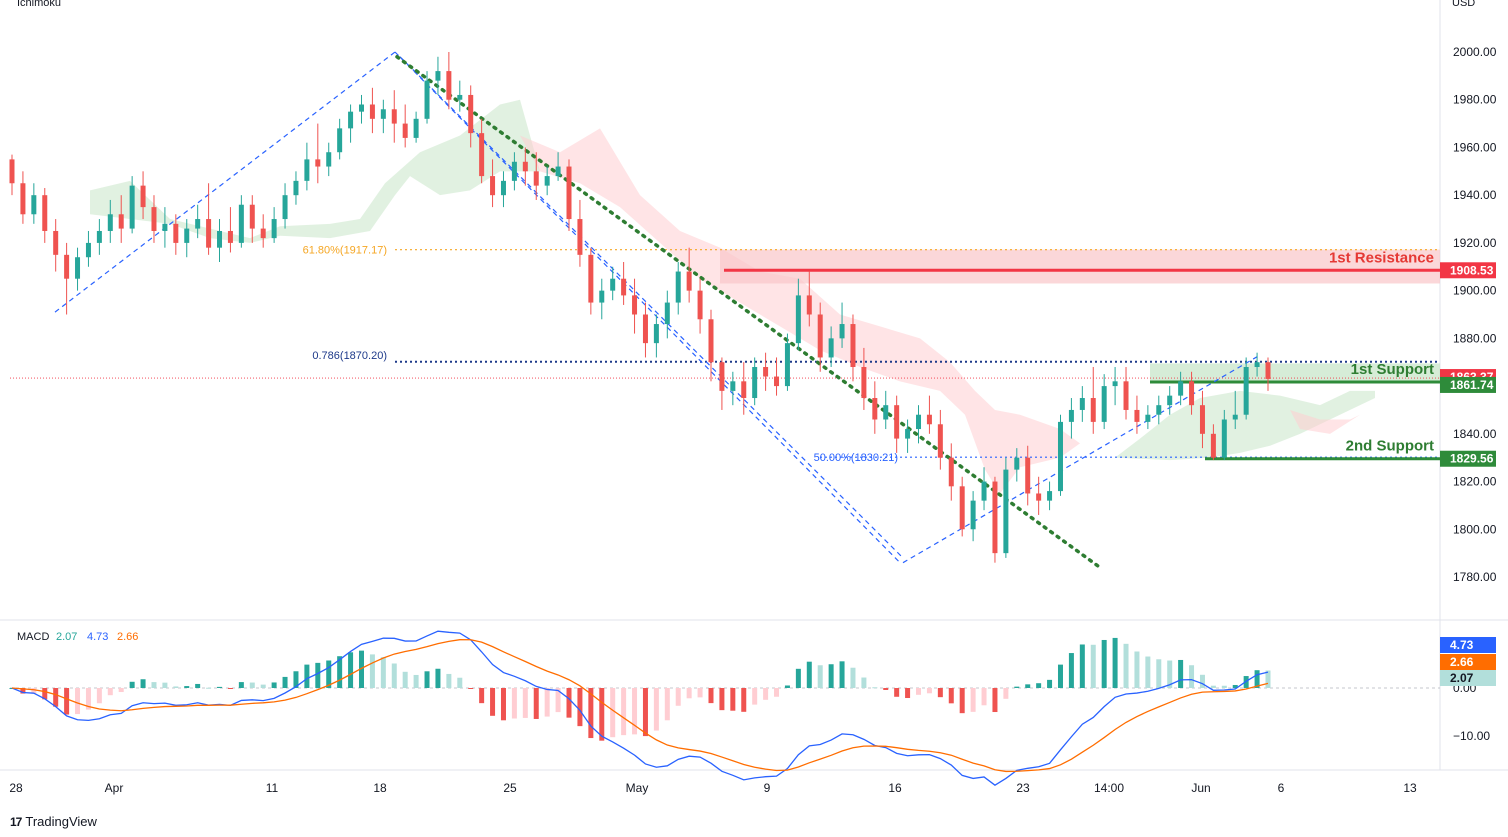 Image resolution: width=1508 pixels, height=837 pixels. What do you see at coordinates (1390, 446) in the screenshot?
I see `annotation-label: 2nd Support` at bounding box center [1390, 446].